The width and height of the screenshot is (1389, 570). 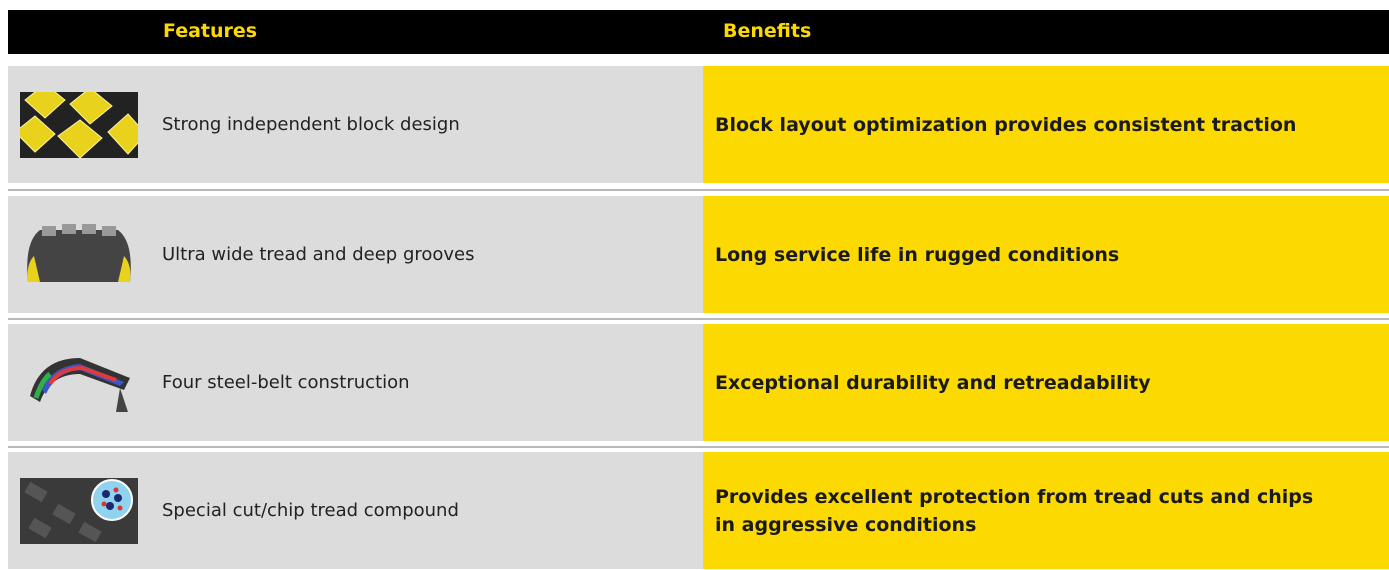 I want to click on tread-profile-icon, so click(x=79, y=253).